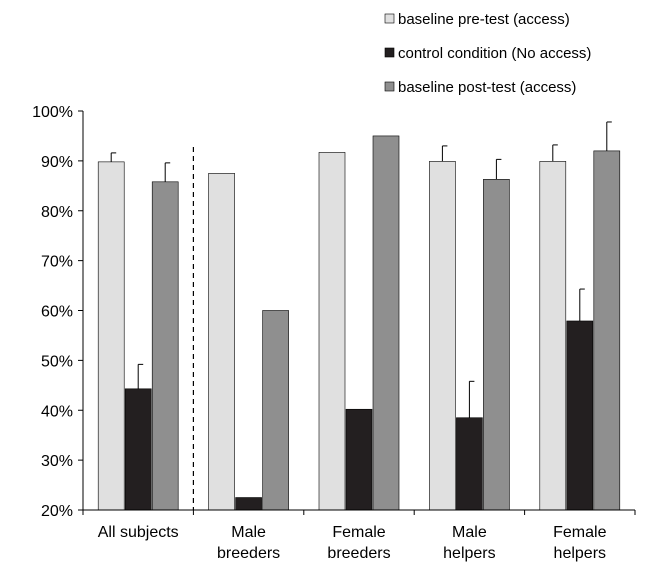  Describe the element at coordinates (57, 461) in the screenshot. I see `y-tick-label: 30%` at that location.